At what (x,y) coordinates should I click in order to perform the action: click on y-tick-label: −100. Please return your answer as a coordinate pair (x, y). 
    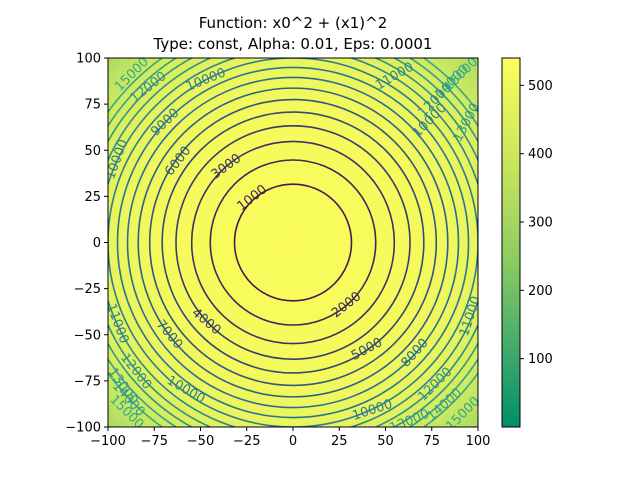
    Looking at the image, I should click on (83, 428).